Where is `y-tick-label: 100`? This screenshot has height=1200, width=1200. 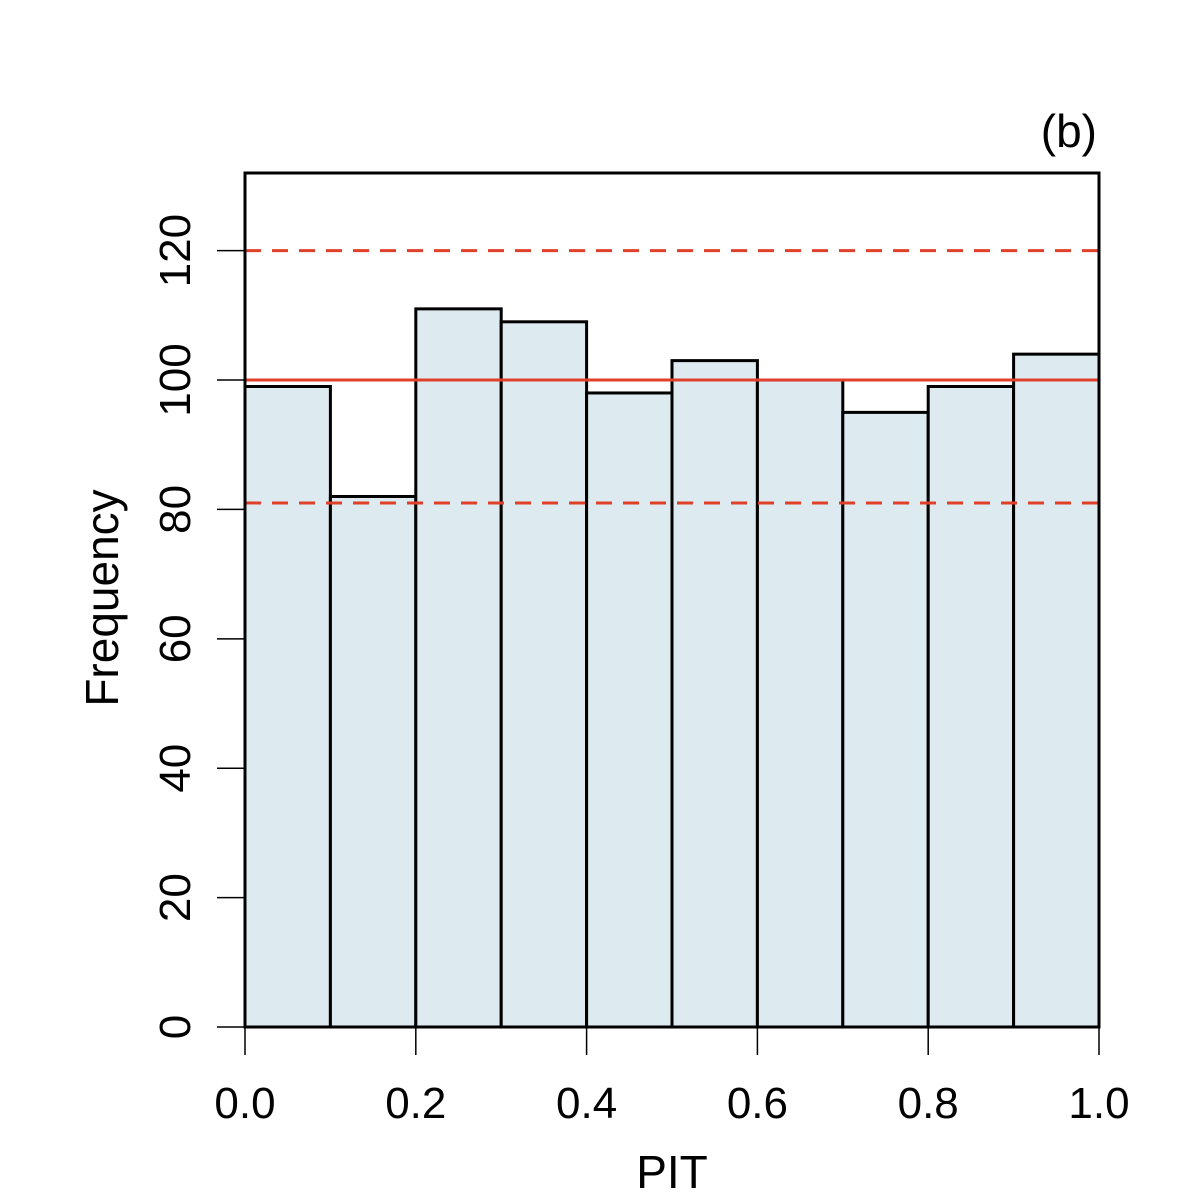 y-tick-label: 100 is located at coordinates (175, 379).